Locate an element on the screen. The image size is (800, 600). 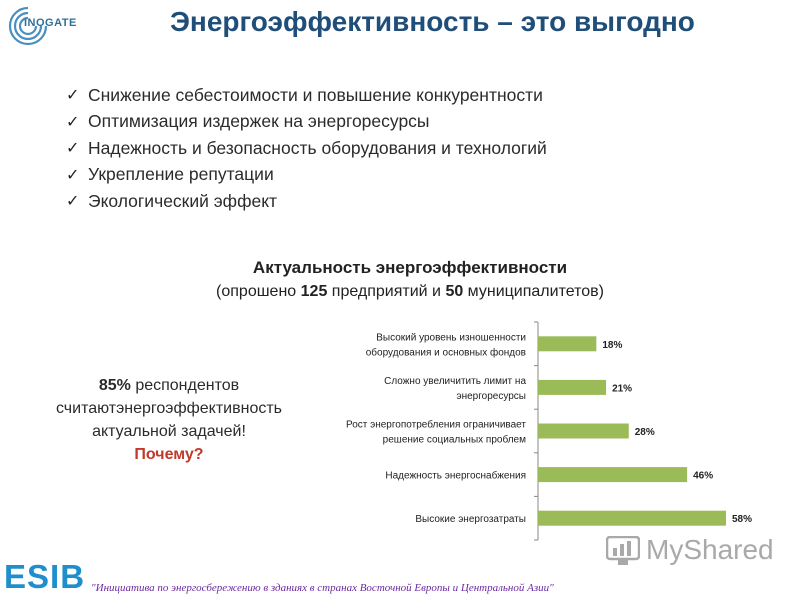
bar-value-label: 18% is located at coordinates (612, 345).